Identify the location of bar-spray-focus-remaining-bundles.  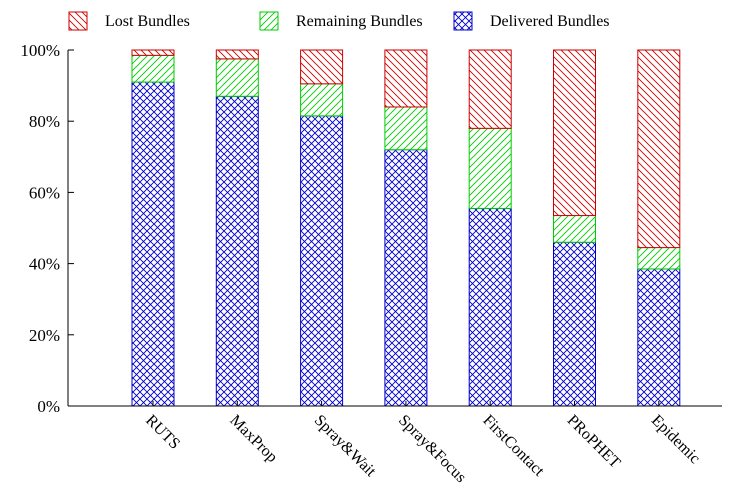
(406, 128).